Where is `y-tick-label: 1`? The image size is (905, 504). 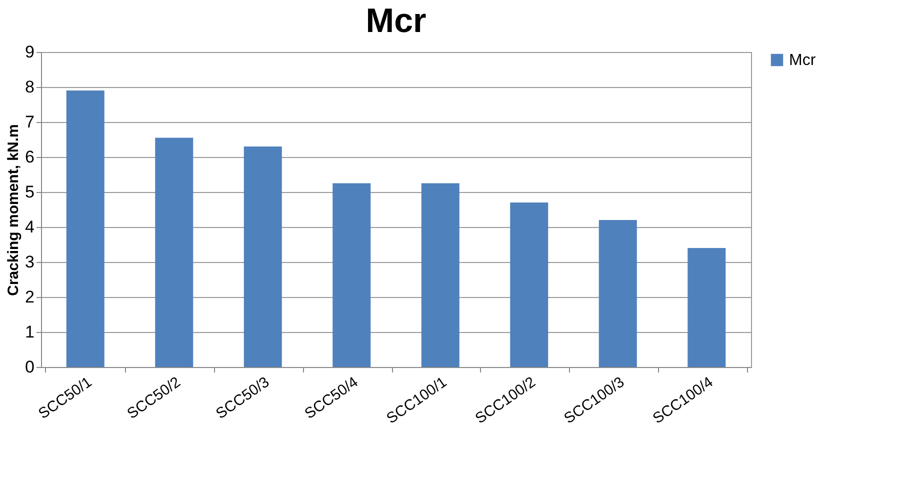
y-tick-label: 1 is located at coordinates (29, 332).